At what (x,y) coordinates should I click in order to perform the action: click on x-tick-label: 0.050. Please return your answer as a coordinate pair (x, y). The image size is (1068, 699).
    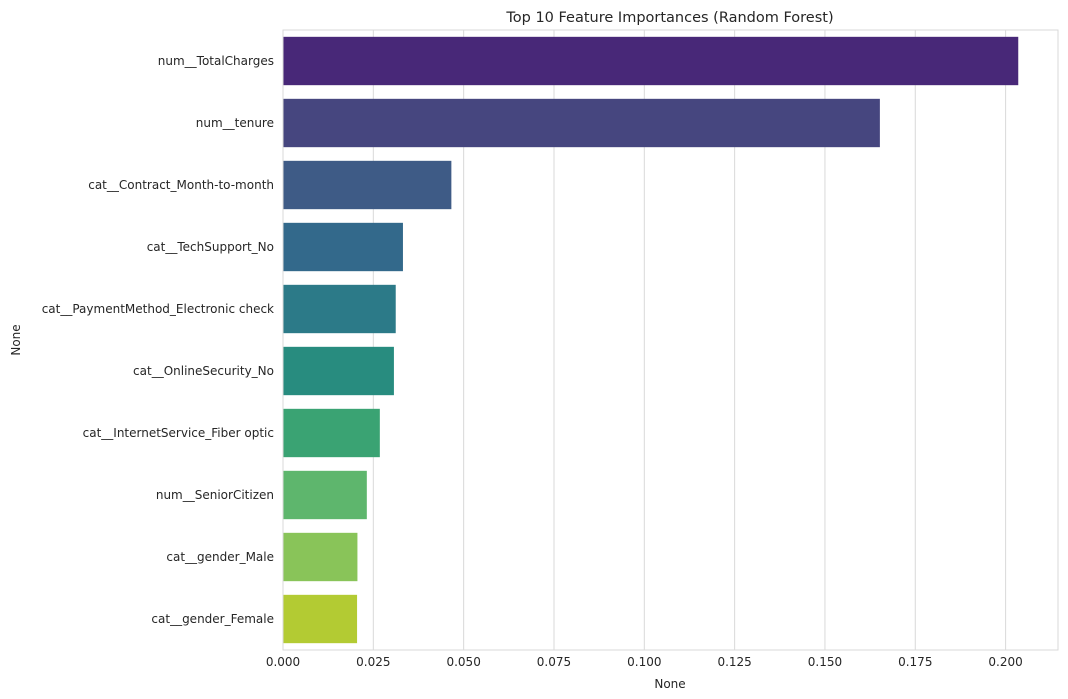
    Looking at the image, I should click on (463, 662).